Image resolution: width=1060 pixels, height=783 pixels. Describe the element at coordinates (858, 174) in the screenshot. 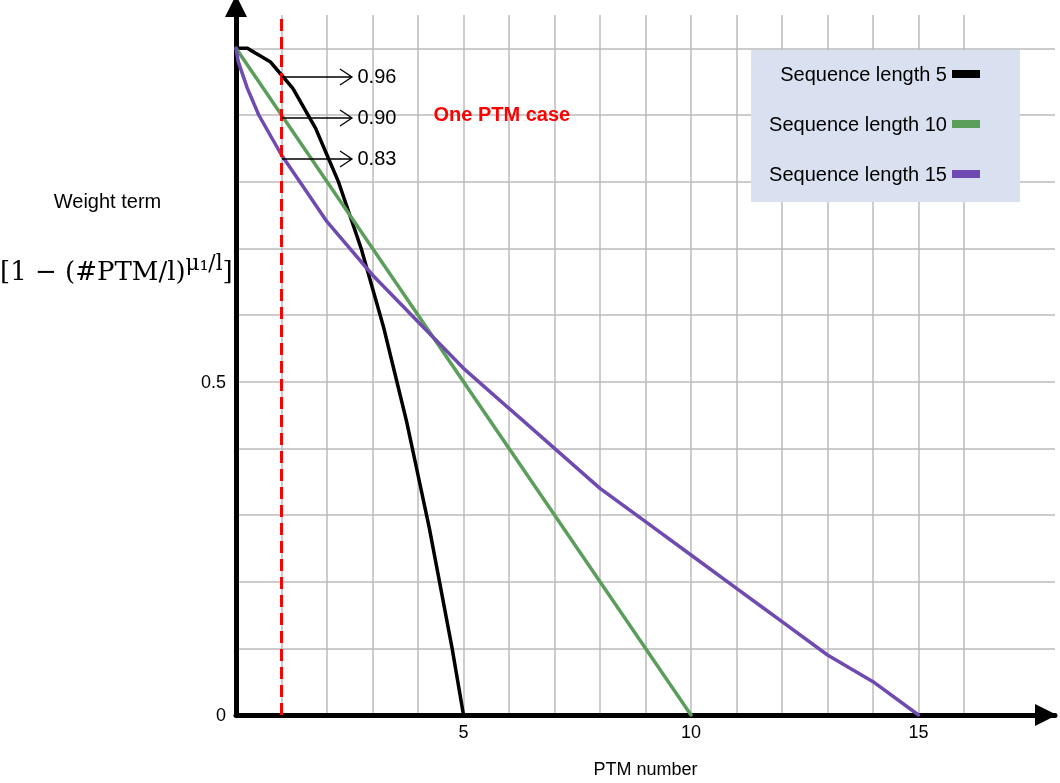

I see `legend-label: Sequence length 15` at that location.